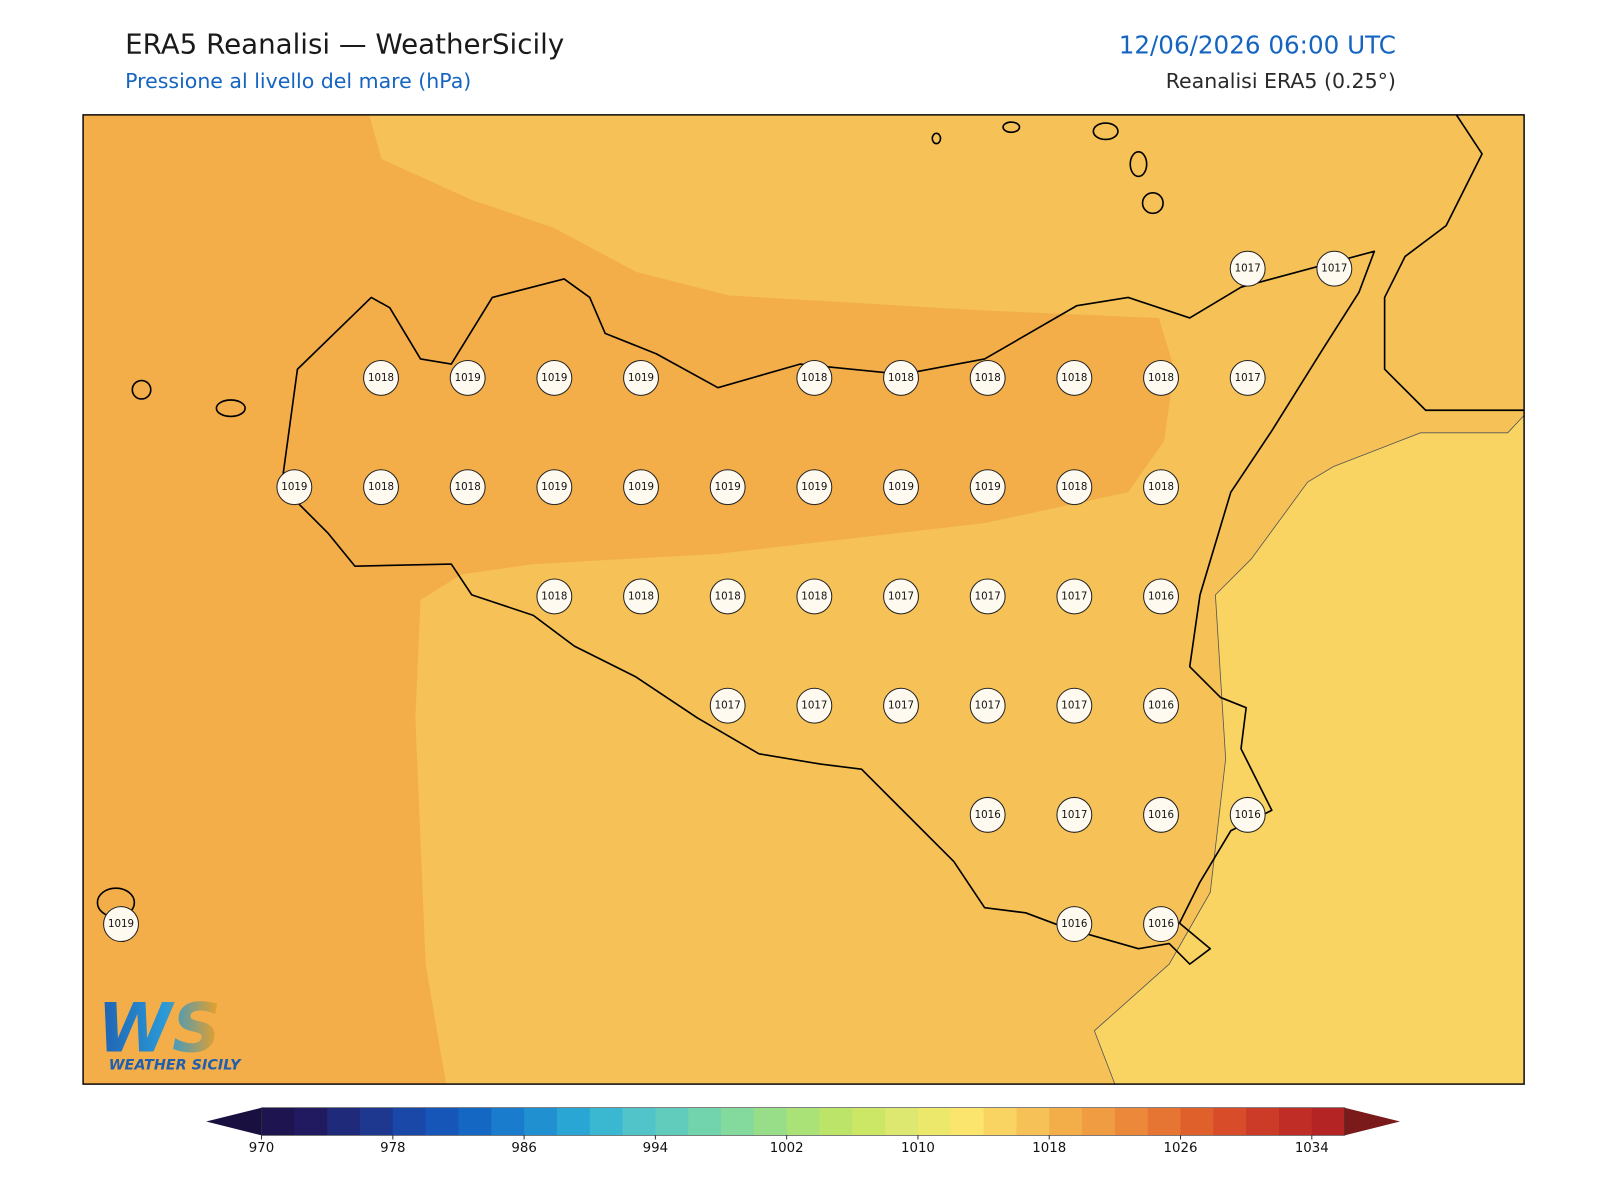 The height and width of the screenshot is (1200, 1600). What do you see at coordinates (803, 1131) in the screenshot?
I see `colorbar: 970 978 986 994 1002 1010 1018 1026 1034` at bounding box center [803, 1131].